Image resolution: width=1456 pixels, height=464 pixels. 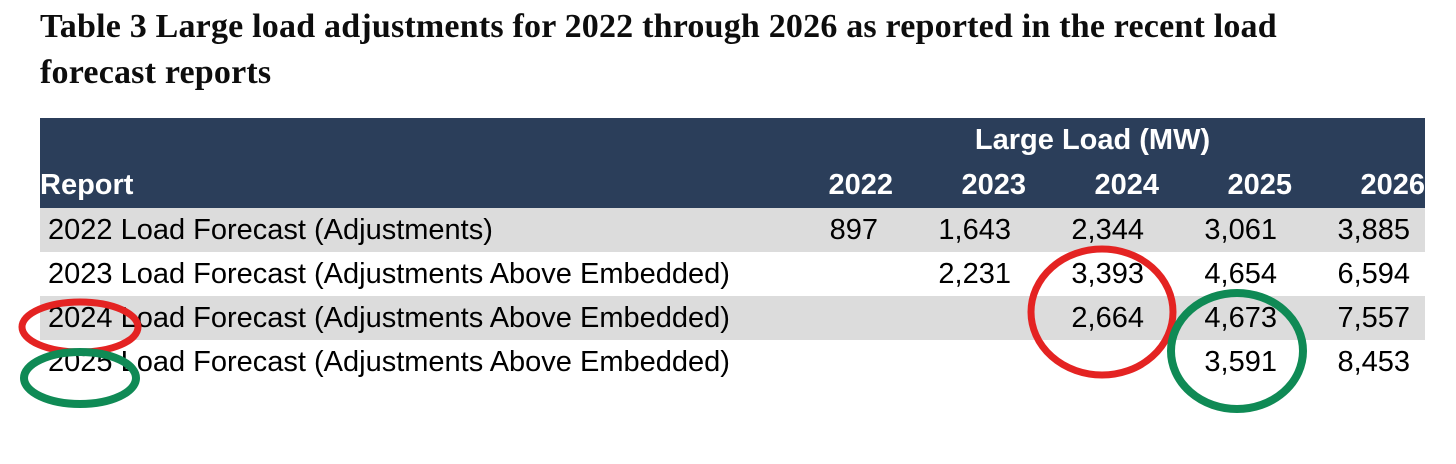 I want to click on value-cell: 2,344, so click(x=1092, y=230).